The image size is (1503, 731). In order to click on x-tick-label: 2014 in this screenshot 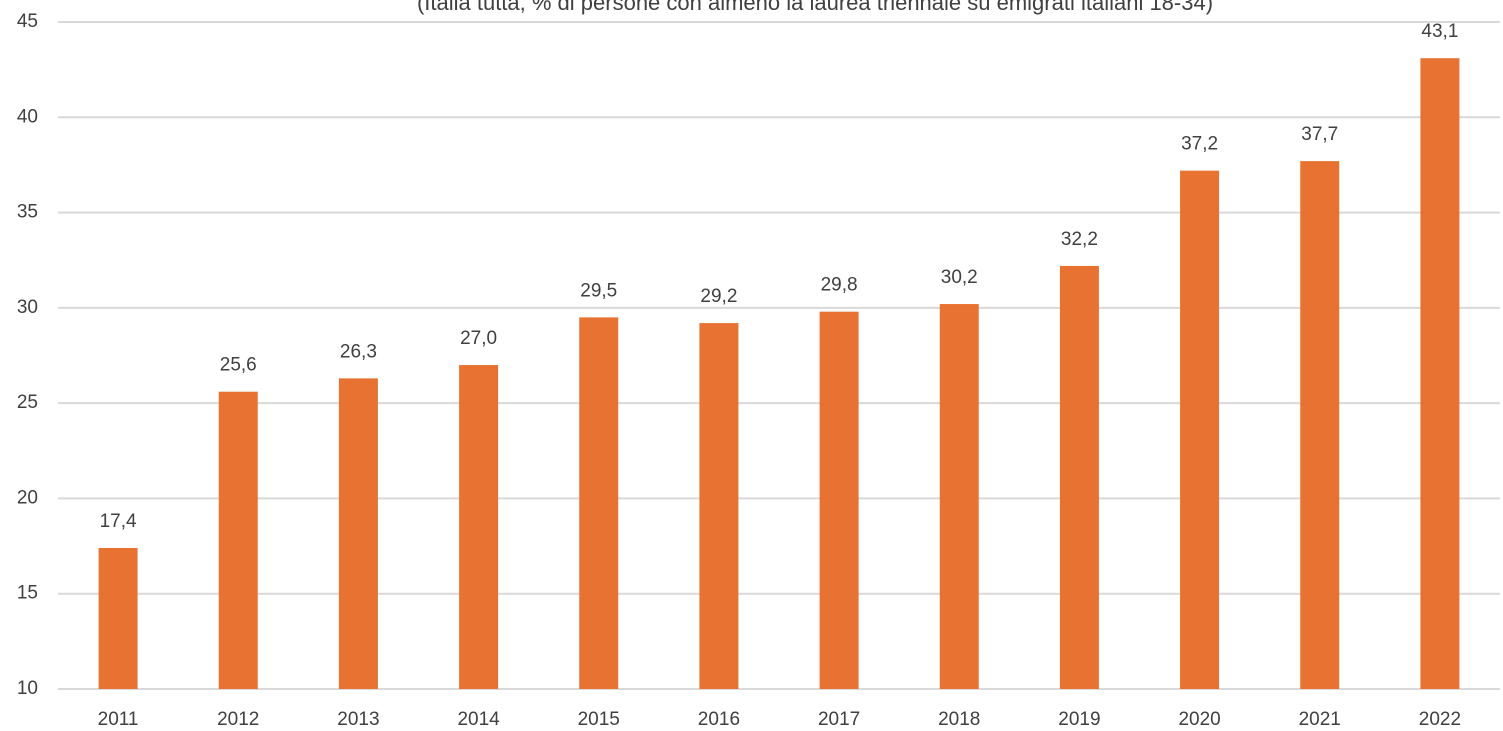, I will do `click(478, 719)`.